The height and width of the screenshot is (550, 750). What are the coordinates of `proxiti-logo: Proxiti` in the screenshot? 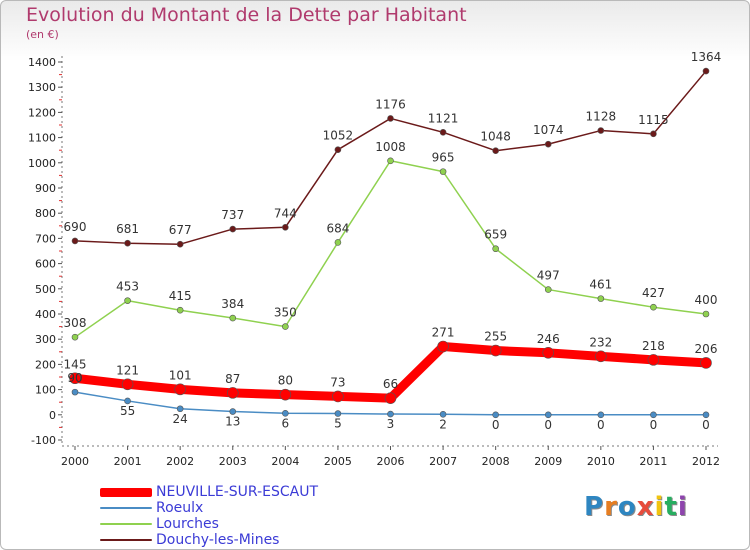 It's located at (636, 507).